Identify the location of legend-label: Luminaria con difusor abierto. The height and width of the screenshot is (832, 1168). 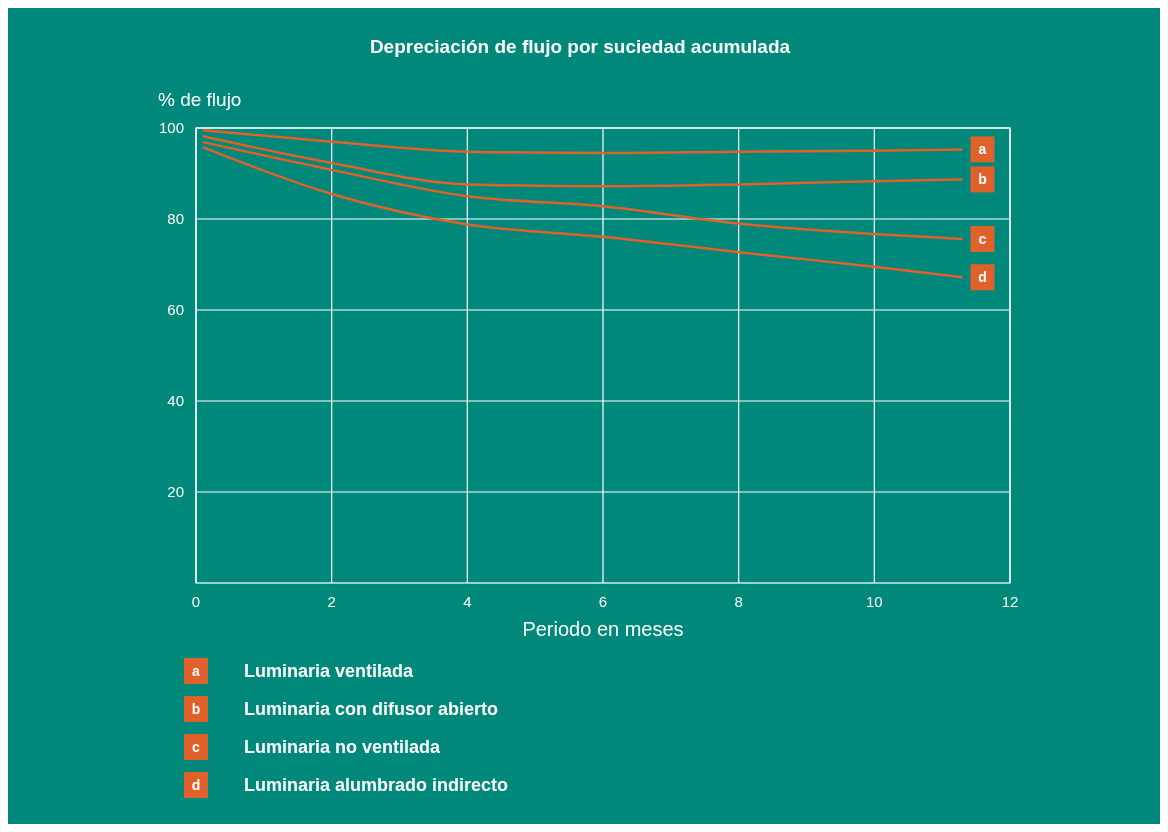
(371, 709).